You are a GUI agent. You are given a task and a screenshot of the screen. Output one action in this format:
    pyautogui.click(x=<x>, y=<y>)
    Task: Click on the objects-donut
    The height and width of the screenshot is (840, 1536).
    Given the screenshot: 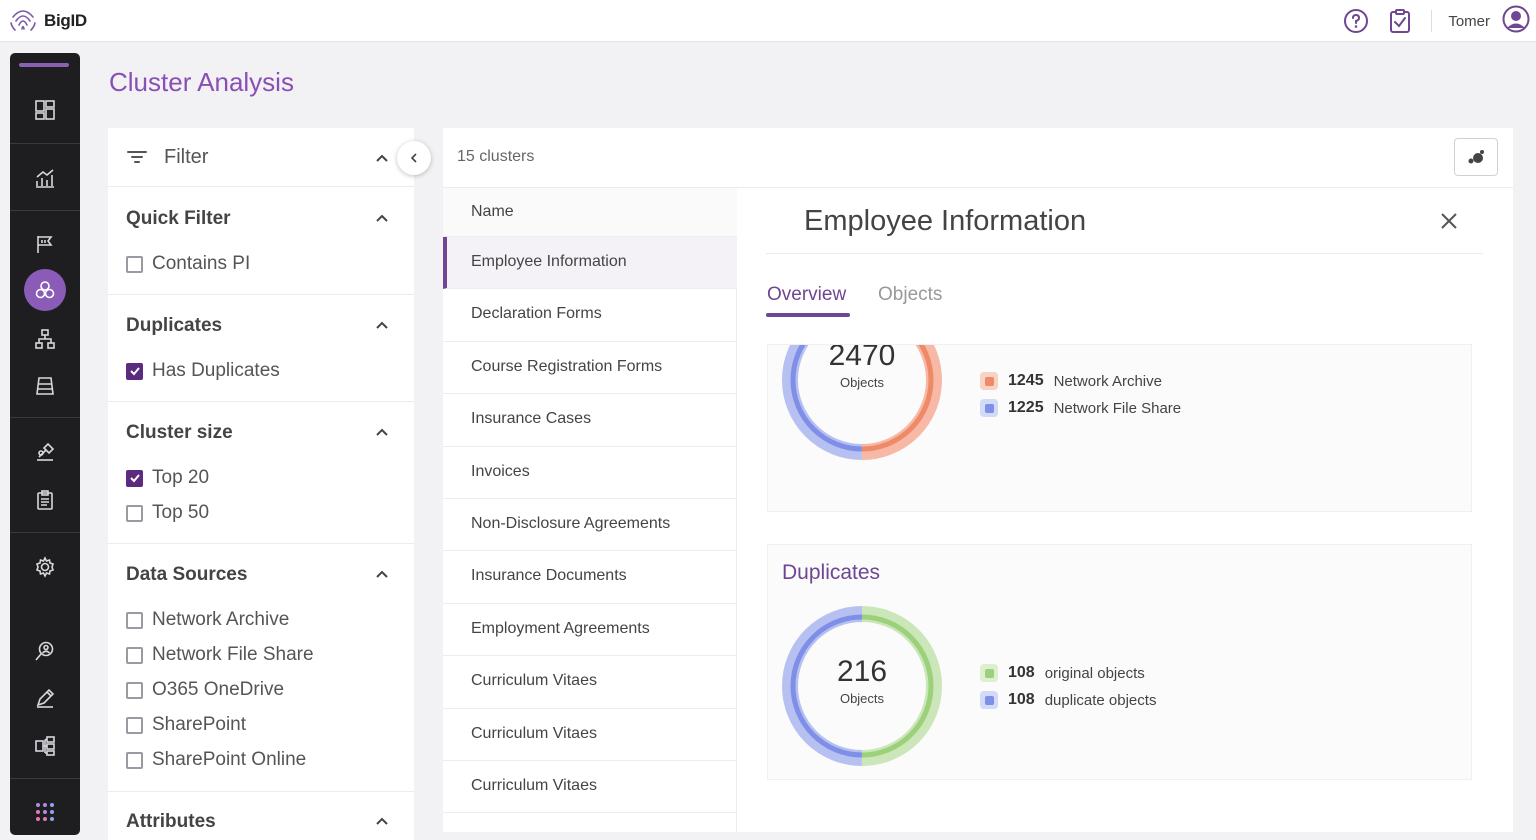 What is the action you would take?
    pyautogui.click(x=862, y=402)
    